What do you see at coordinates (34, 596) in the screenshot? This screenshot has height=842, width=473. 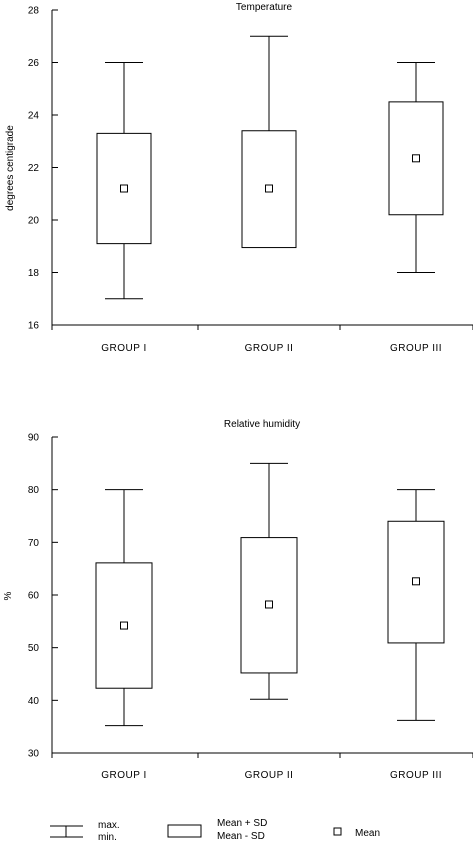 I see `y-tick-label: 60` at bounding box center [34, 596].